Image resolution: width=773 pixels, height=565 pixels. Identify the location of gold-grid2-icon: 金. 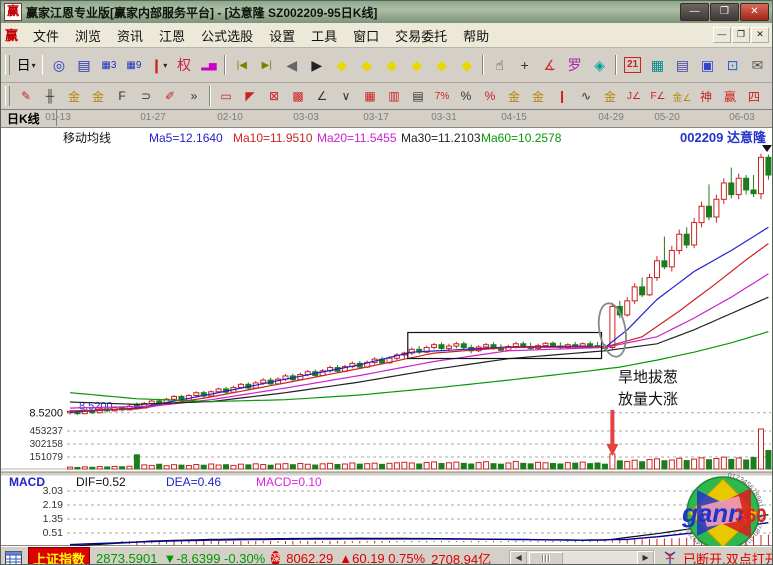
(98, 96).